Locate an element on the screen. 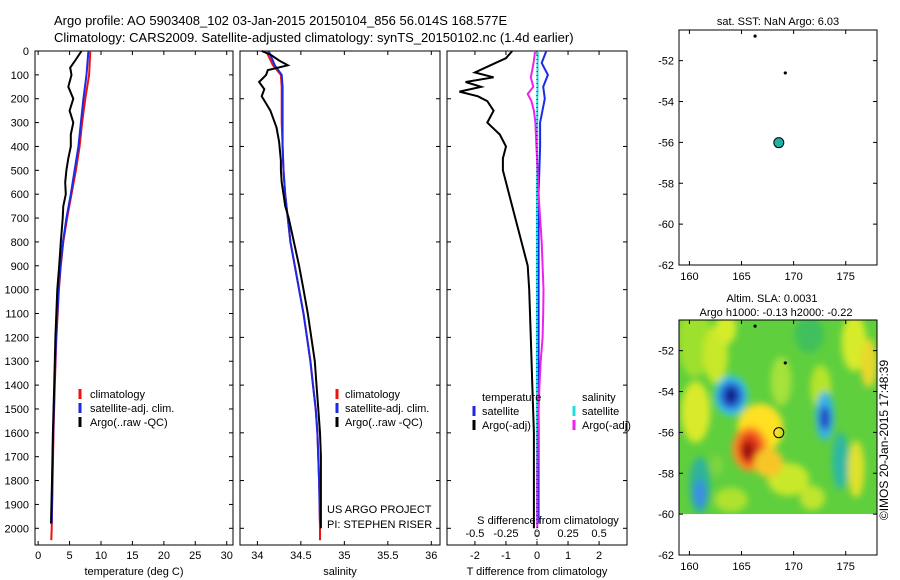  y-tick-label: 700 is located at coordinates (20, 219).